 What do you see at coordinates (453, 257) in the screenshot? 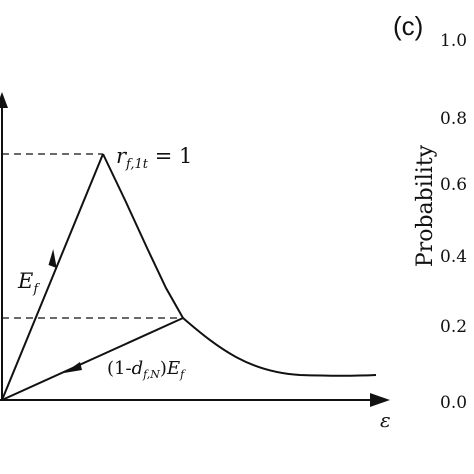
I see `probability-tick-label: 0.4` at bounding box center [453, 257].